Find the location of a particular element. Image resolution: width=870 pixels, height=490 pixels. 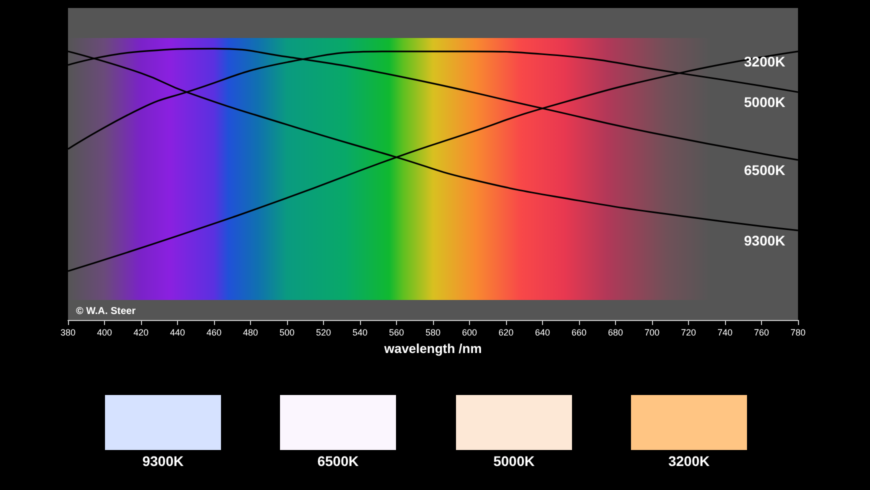

x-tick-label: 760 is located at coordinates (762, 333).